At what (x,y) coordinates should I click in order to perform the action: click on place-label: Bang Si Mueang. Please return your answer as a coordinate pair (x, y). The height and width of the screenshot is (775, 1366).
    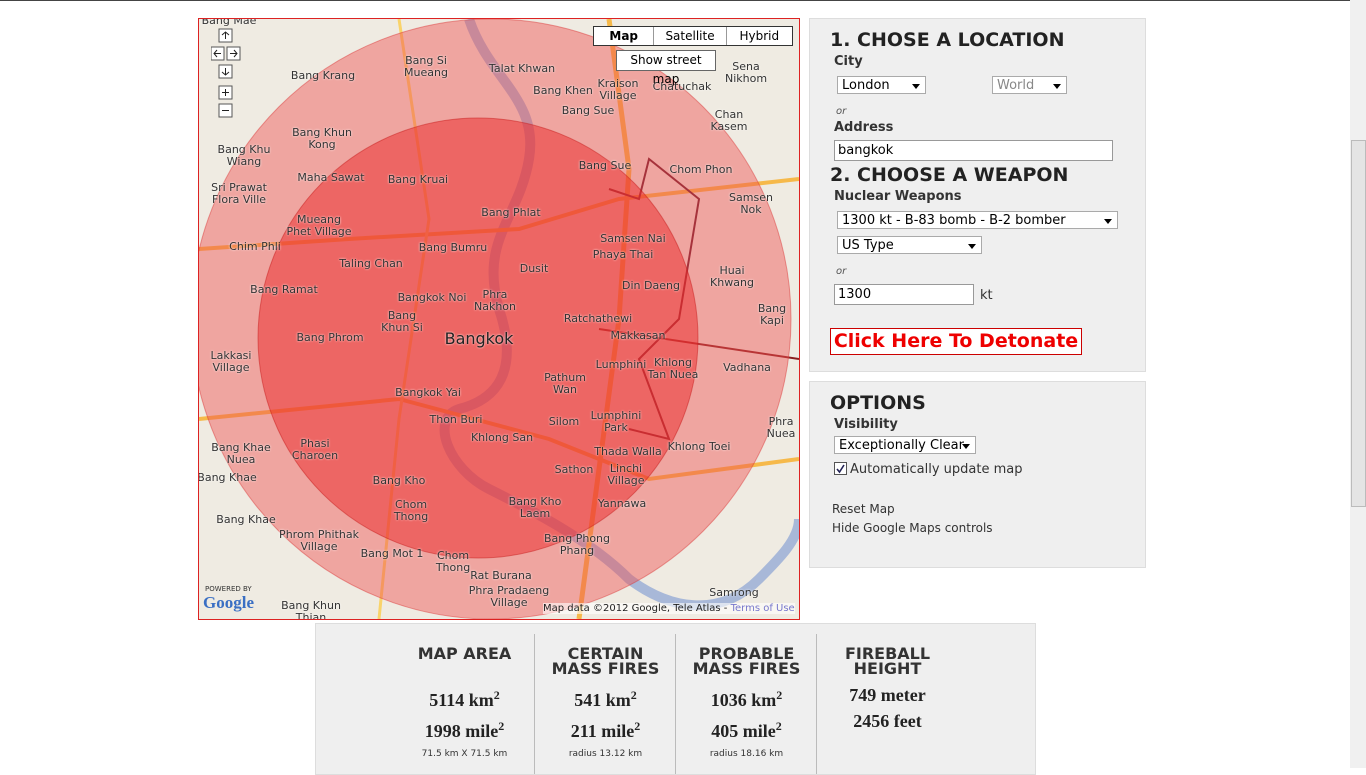
    Looking at the image, I should click on (426, 66).